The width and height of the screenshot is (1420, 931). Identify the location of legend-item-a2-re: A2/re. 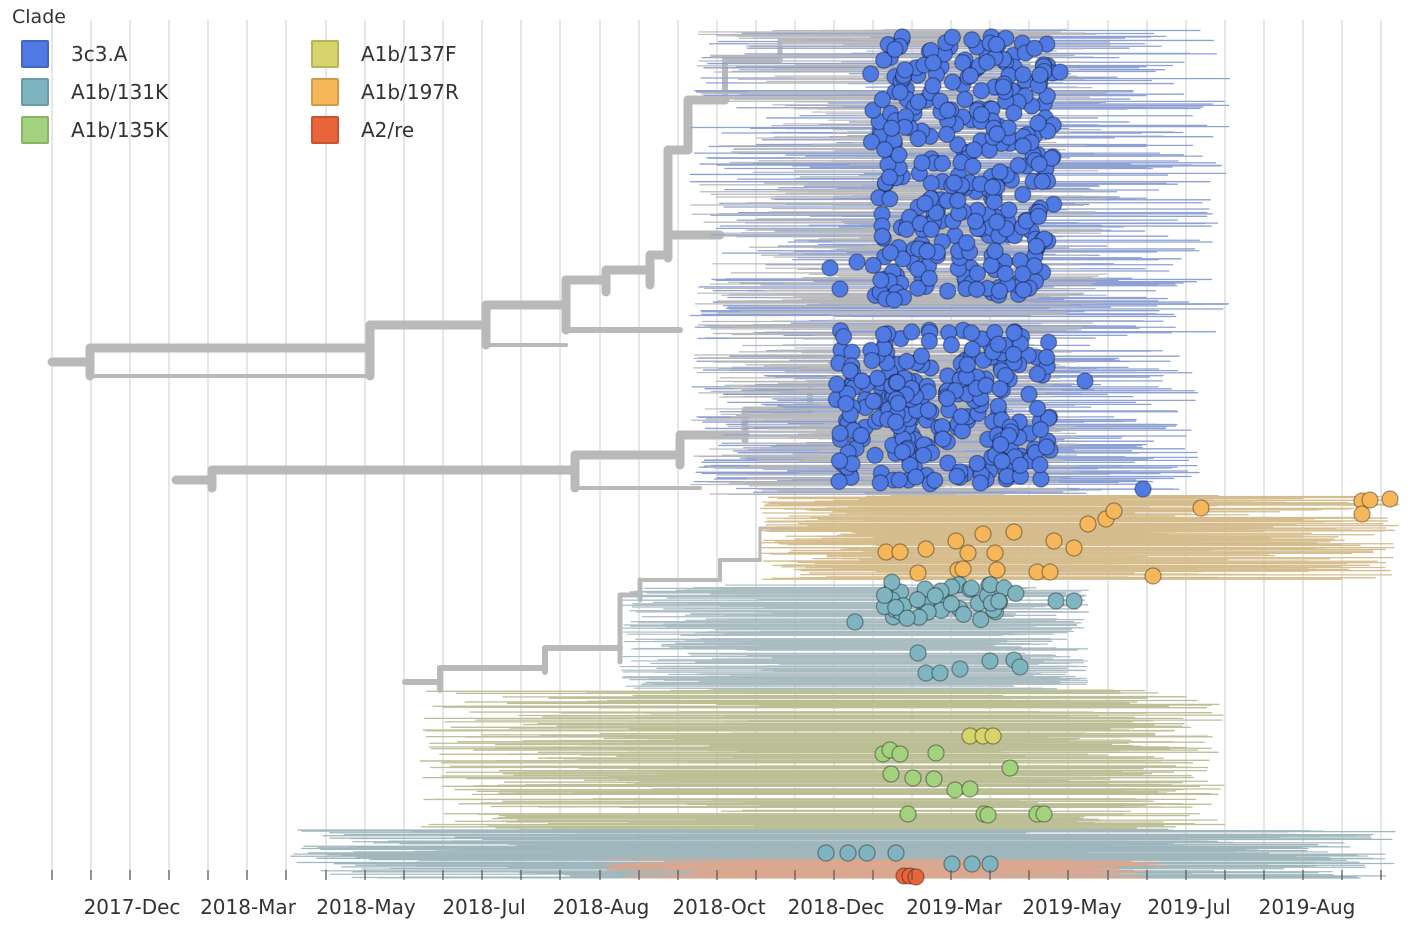
(392, 130).